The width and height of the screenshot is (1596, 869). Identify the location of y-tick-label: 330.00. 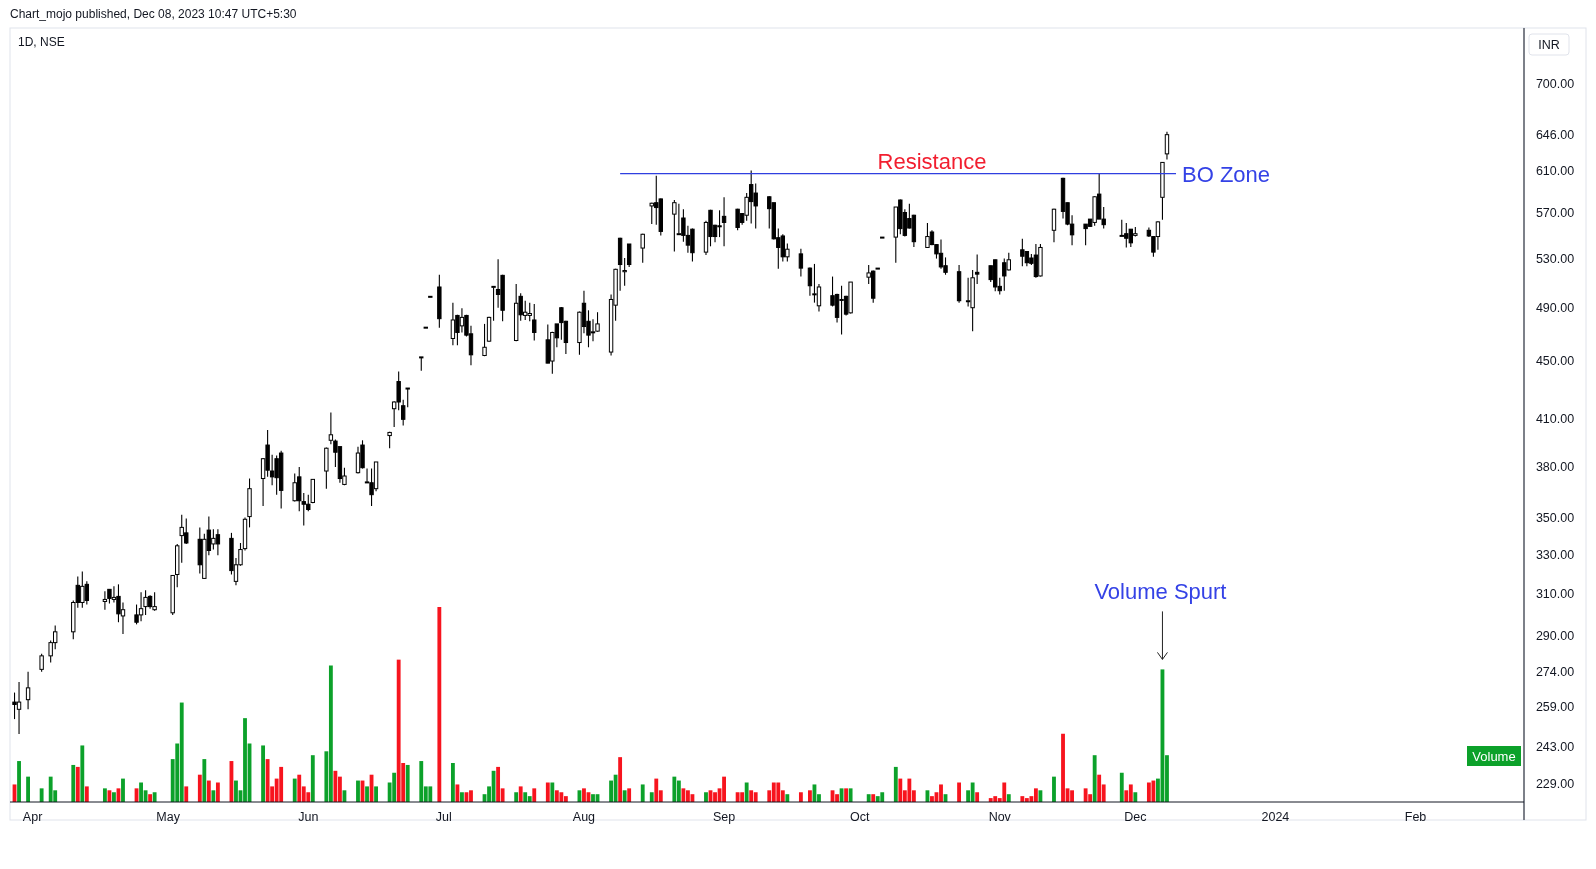
(1555, 555).